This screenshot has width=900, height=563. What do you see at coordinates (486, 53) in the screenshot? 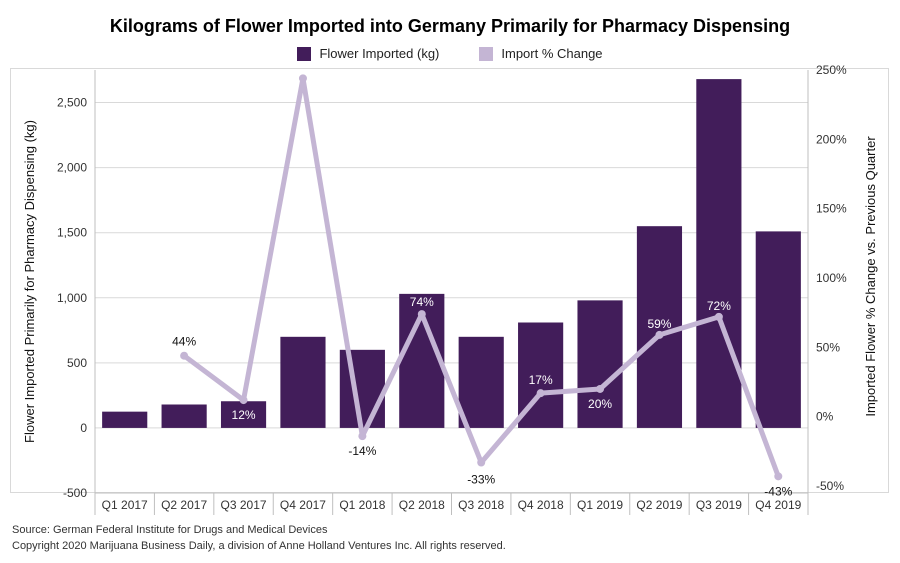
I see `legend-swatch-line` at bounding box center [486, 53].